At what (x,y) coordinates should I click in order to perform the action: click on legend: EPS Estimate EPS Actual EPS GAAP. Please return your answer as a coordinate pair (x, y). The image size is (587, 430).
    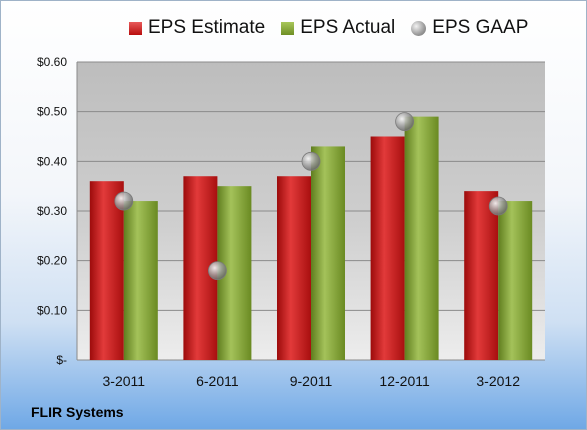
    Looking at the image, I should click on (328, 28).